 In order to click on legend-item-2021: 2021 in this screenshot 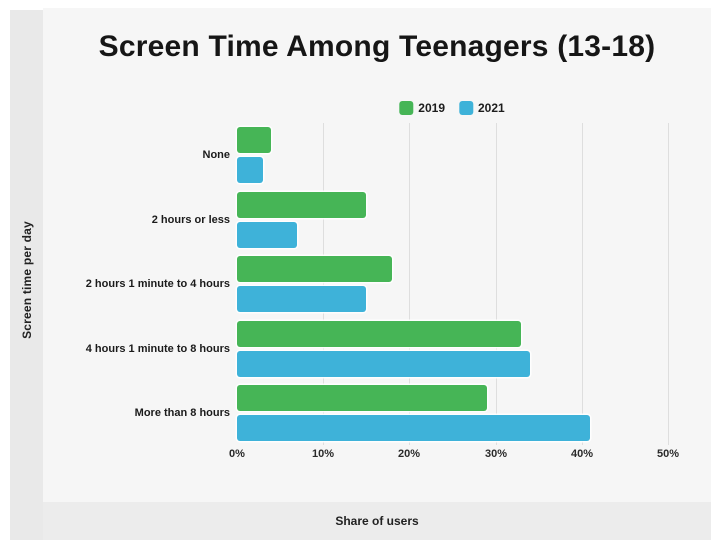, I will do `click(482, 108)`.